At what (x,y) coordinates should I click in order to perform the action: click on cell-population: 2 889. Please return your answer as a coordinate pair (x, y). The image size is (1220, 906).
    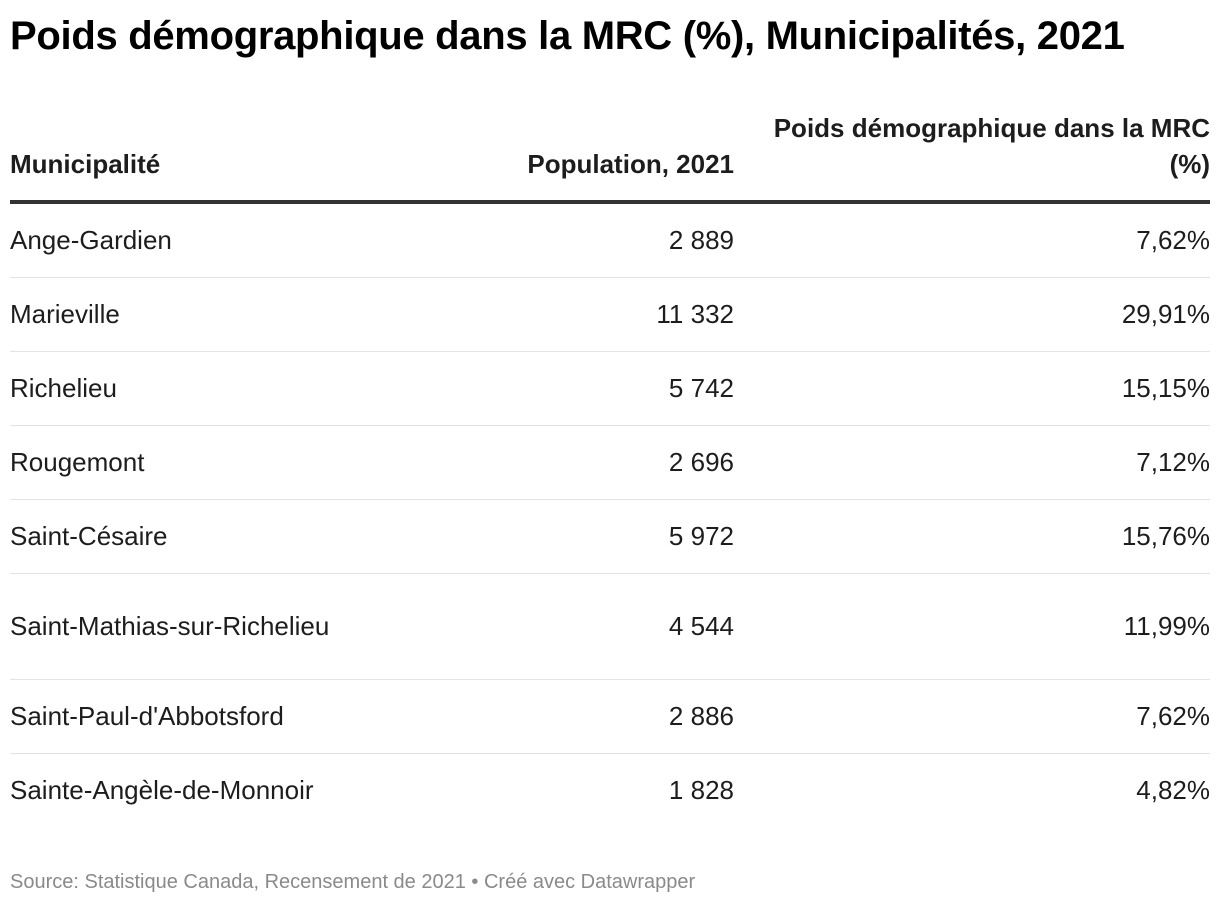
    Looking at the image, I should click on (582, 240).